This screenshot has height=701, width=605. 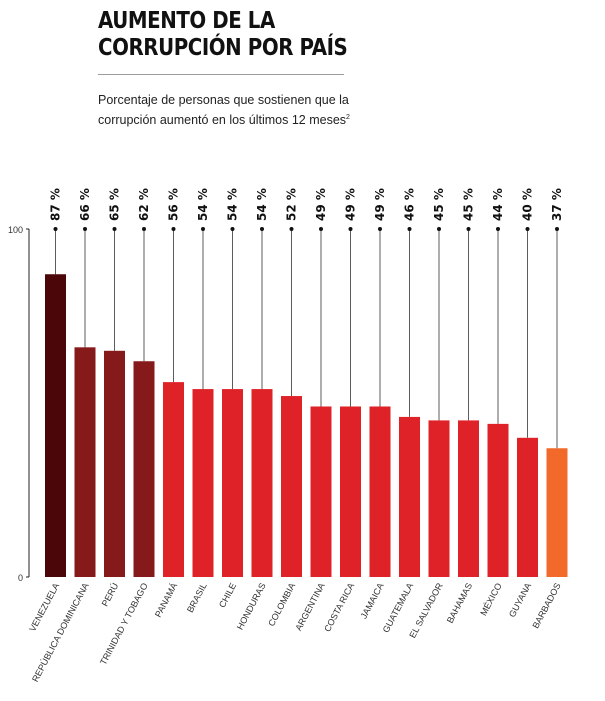 What do you see at coordinates (115, 204) in the screenshot?
I see `data-label: 65 %` at bounding box center [115, 204].